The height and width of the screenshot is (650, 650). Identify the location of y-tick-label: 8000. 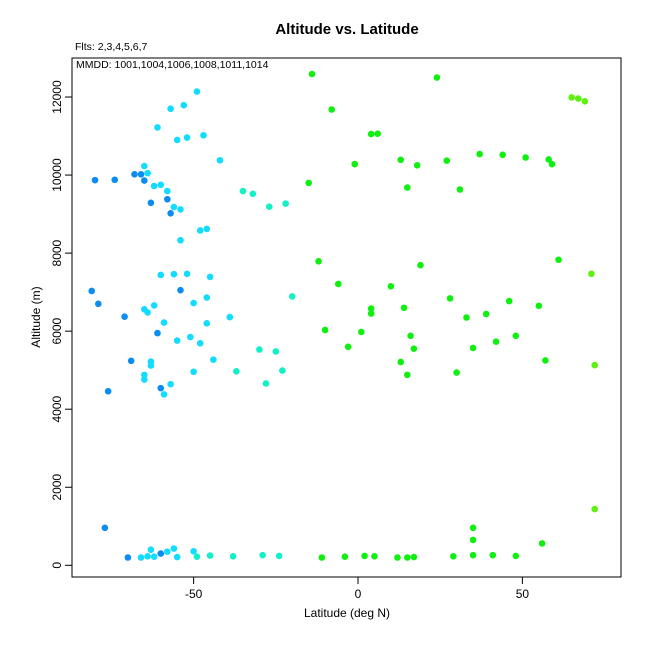
(57, 252).